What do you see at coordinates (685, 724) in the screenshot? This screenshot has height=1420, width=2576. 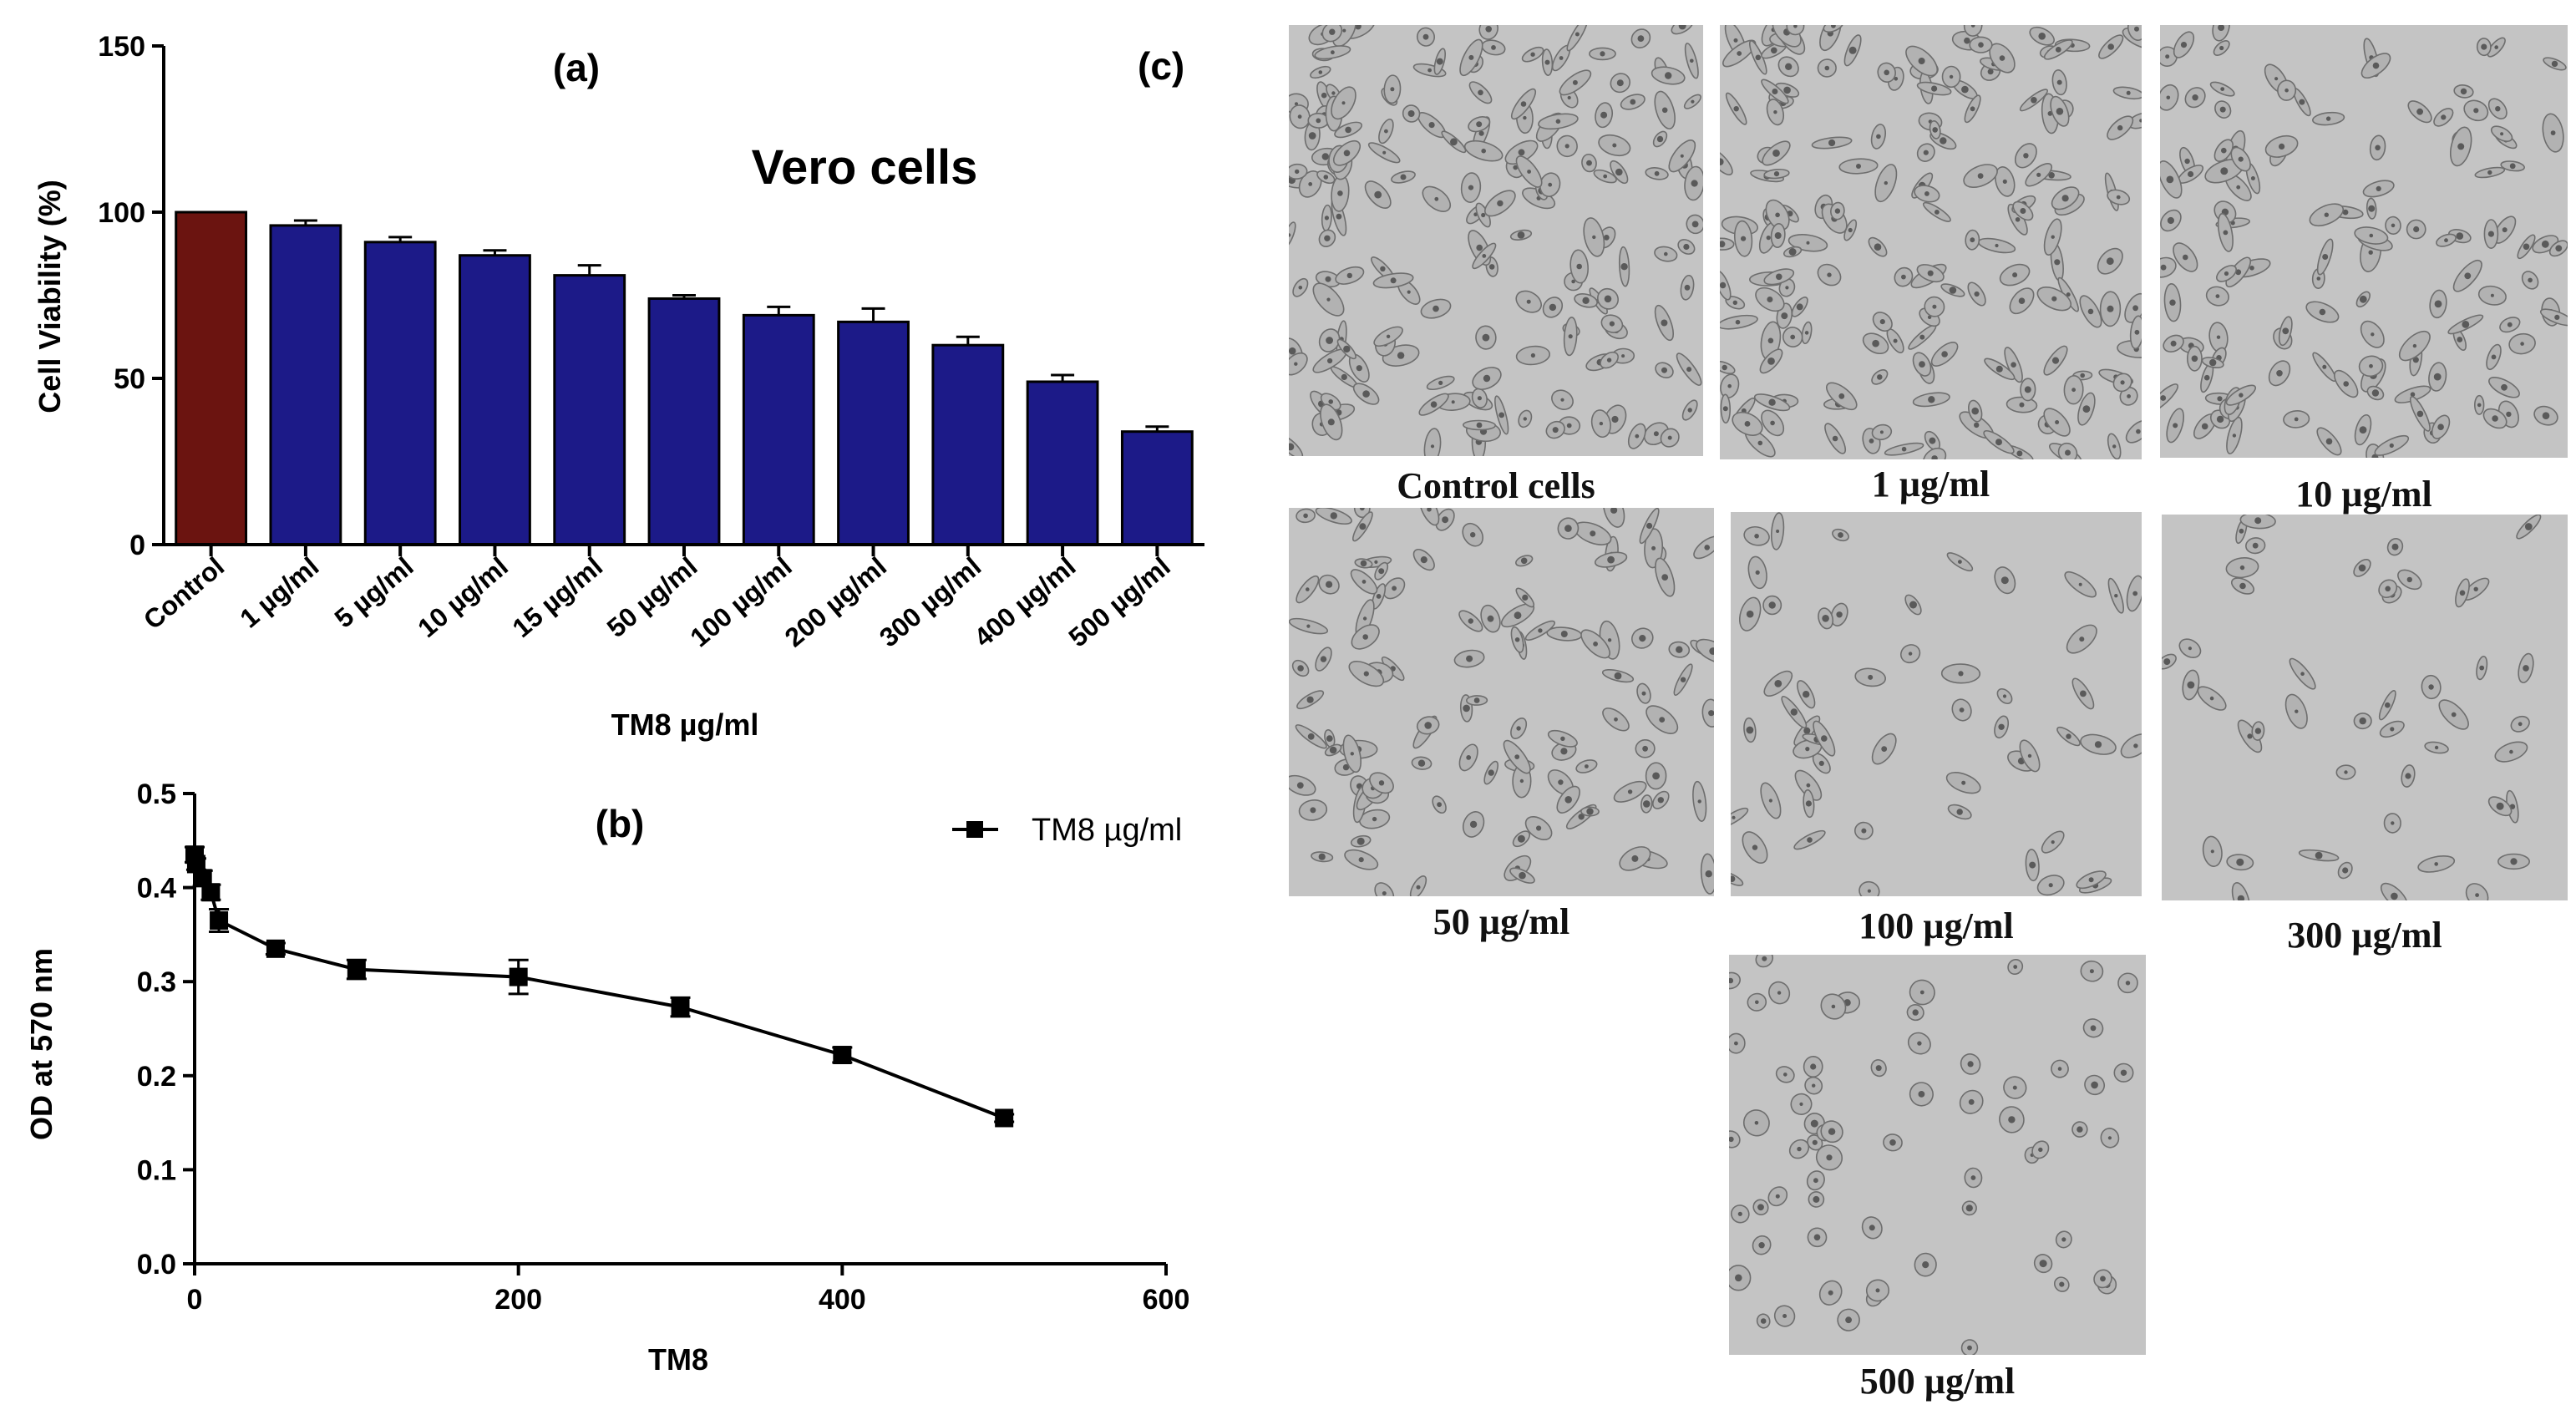 I see `chart-a-x-axis-label: TM8 µg/ml` at bounding box center [685, 724].